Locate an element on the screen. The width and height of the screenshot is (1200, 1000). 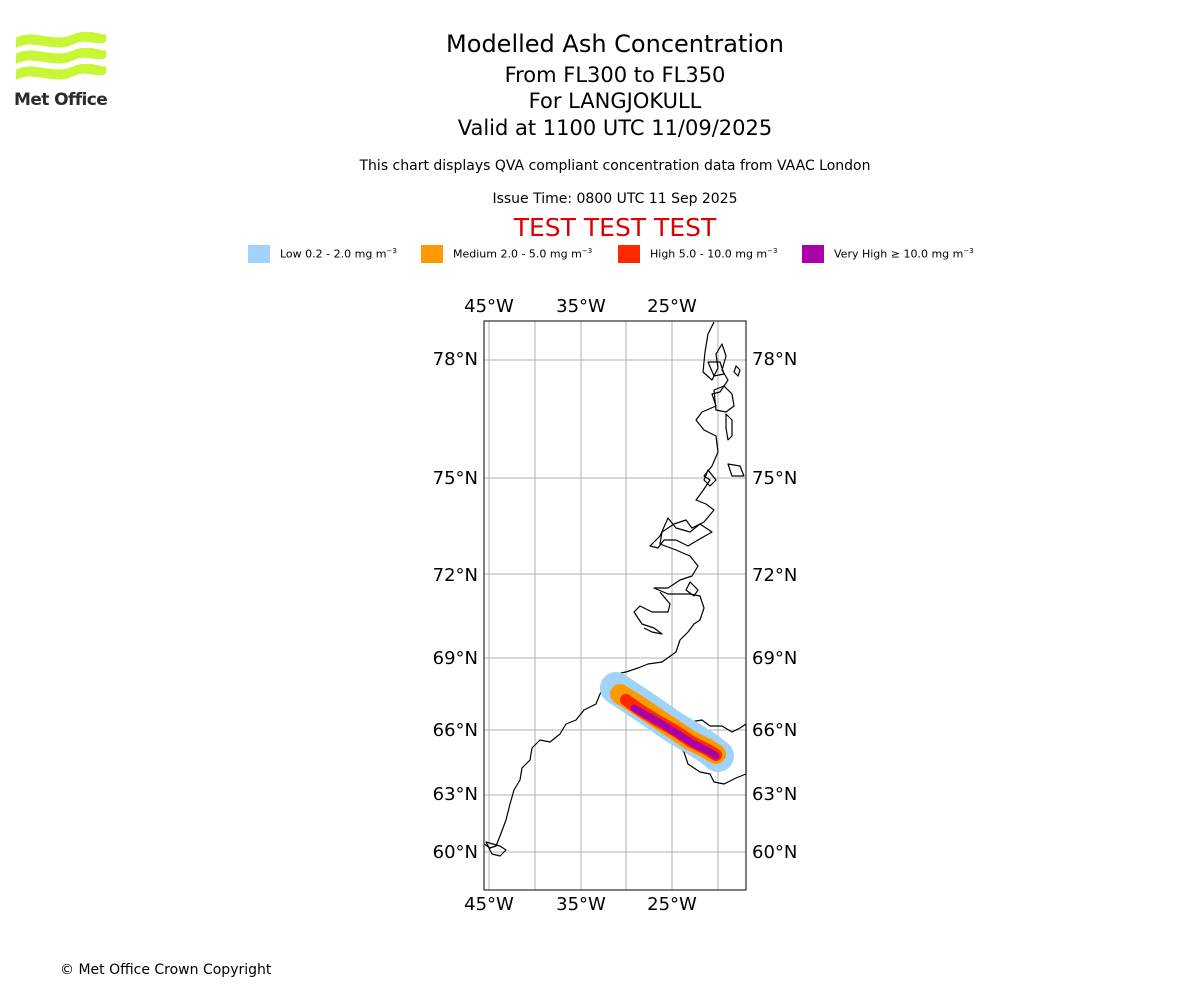
right-lat-label-60n: 60°N is located at coordinates (774, 852).